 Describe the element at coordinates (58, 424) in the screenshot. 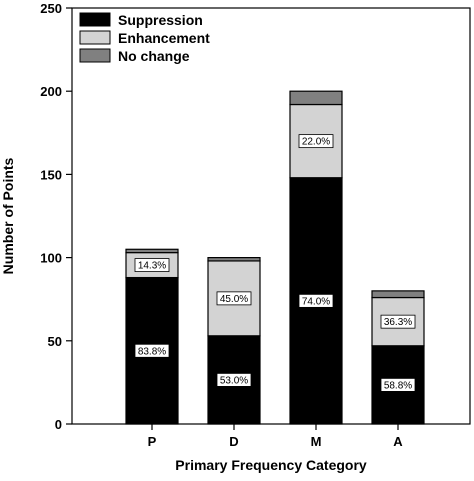

I see `y-tick-label: 0` at that location.